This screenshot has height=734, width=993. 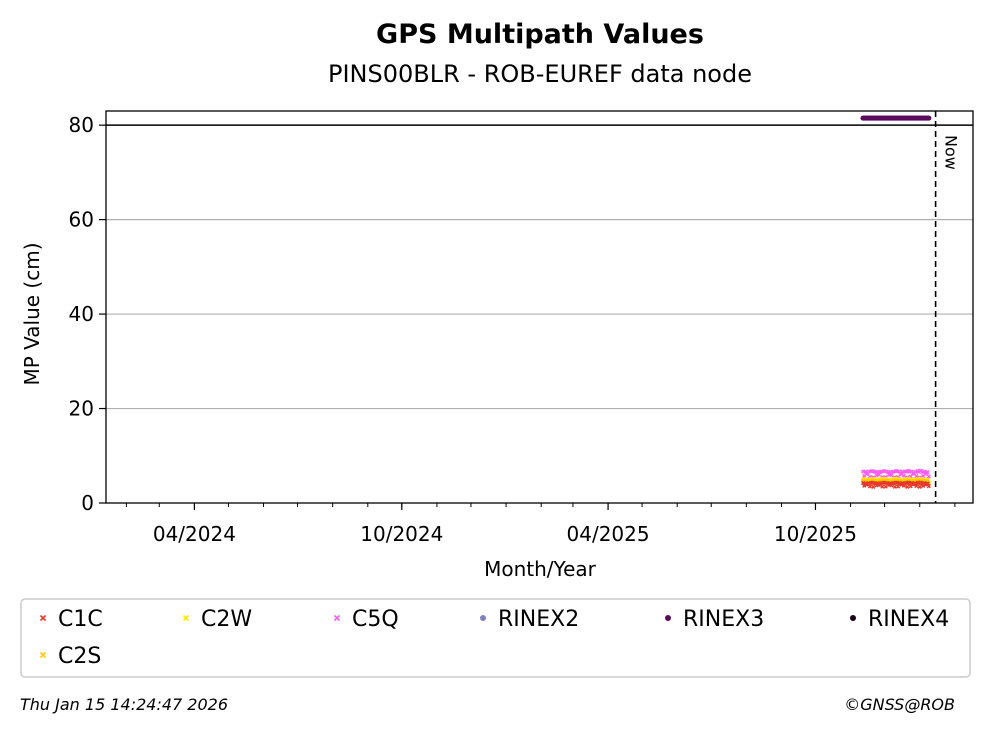 What do you see at coordinates (401, 534) in the screenshot?
I see `x-tick-label: 10/2024` at bounding box center [401, 534].